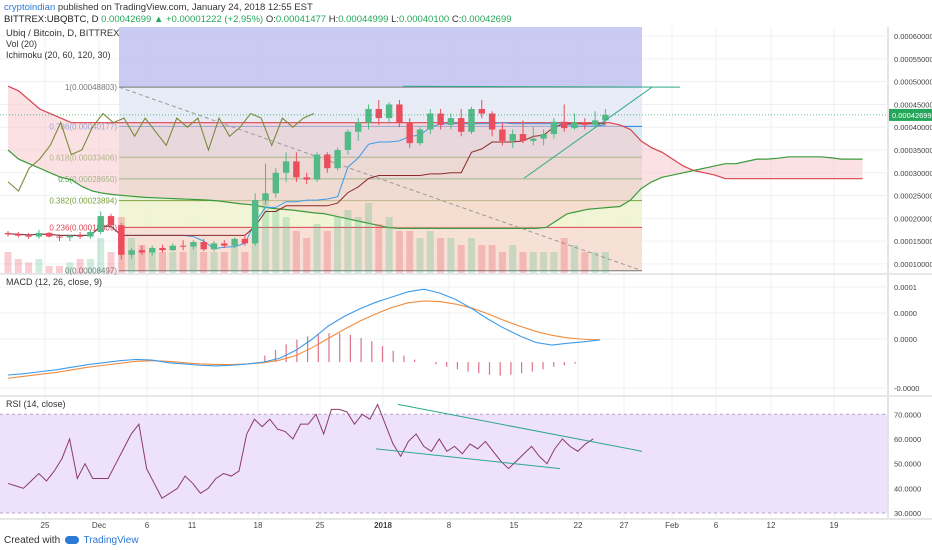 This screenshot has height=550, width=932. What do you see at coordinates (913, 173) in the screenshot?
I see `price-tick-label: 0.00030000` at bounding box center [913, 173].